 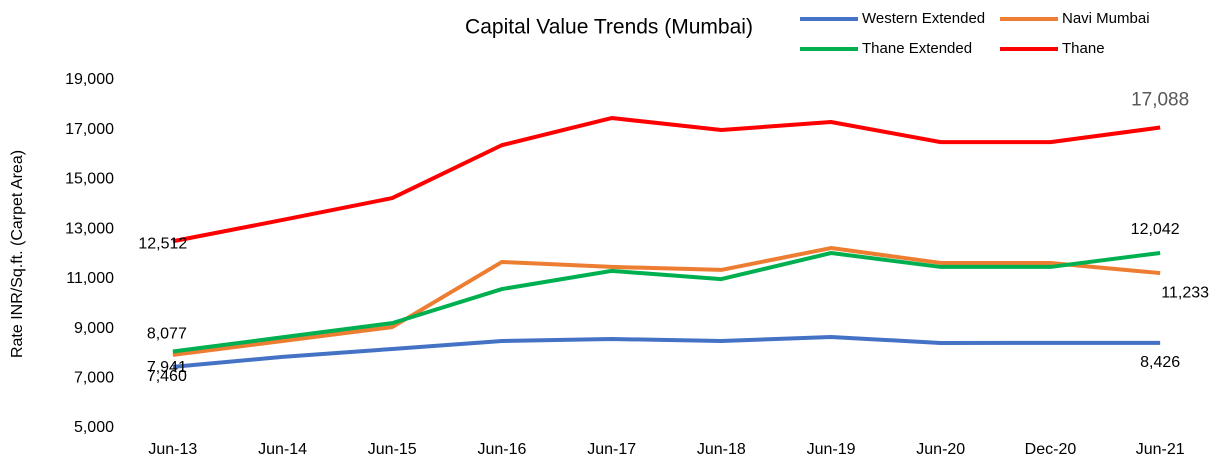 I want to click on data-label: 7,460, so click(x=167, y=376).